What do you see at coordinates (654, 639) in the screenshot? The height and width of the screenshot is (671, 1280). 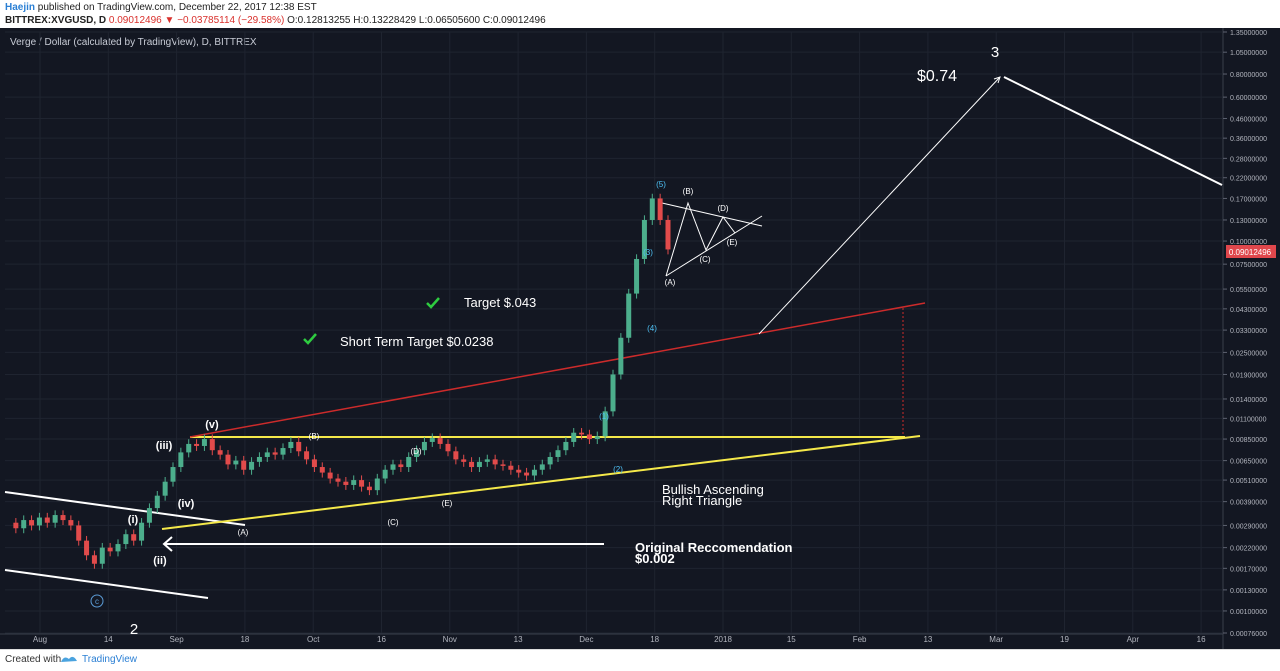 I see `time-tick-label: 18` at bounding box center [654, 639].